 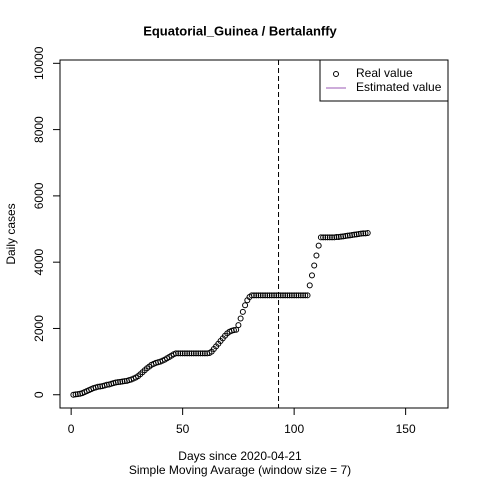 I want to click on y-tick-label: 8000, so click(x=39, y=129).